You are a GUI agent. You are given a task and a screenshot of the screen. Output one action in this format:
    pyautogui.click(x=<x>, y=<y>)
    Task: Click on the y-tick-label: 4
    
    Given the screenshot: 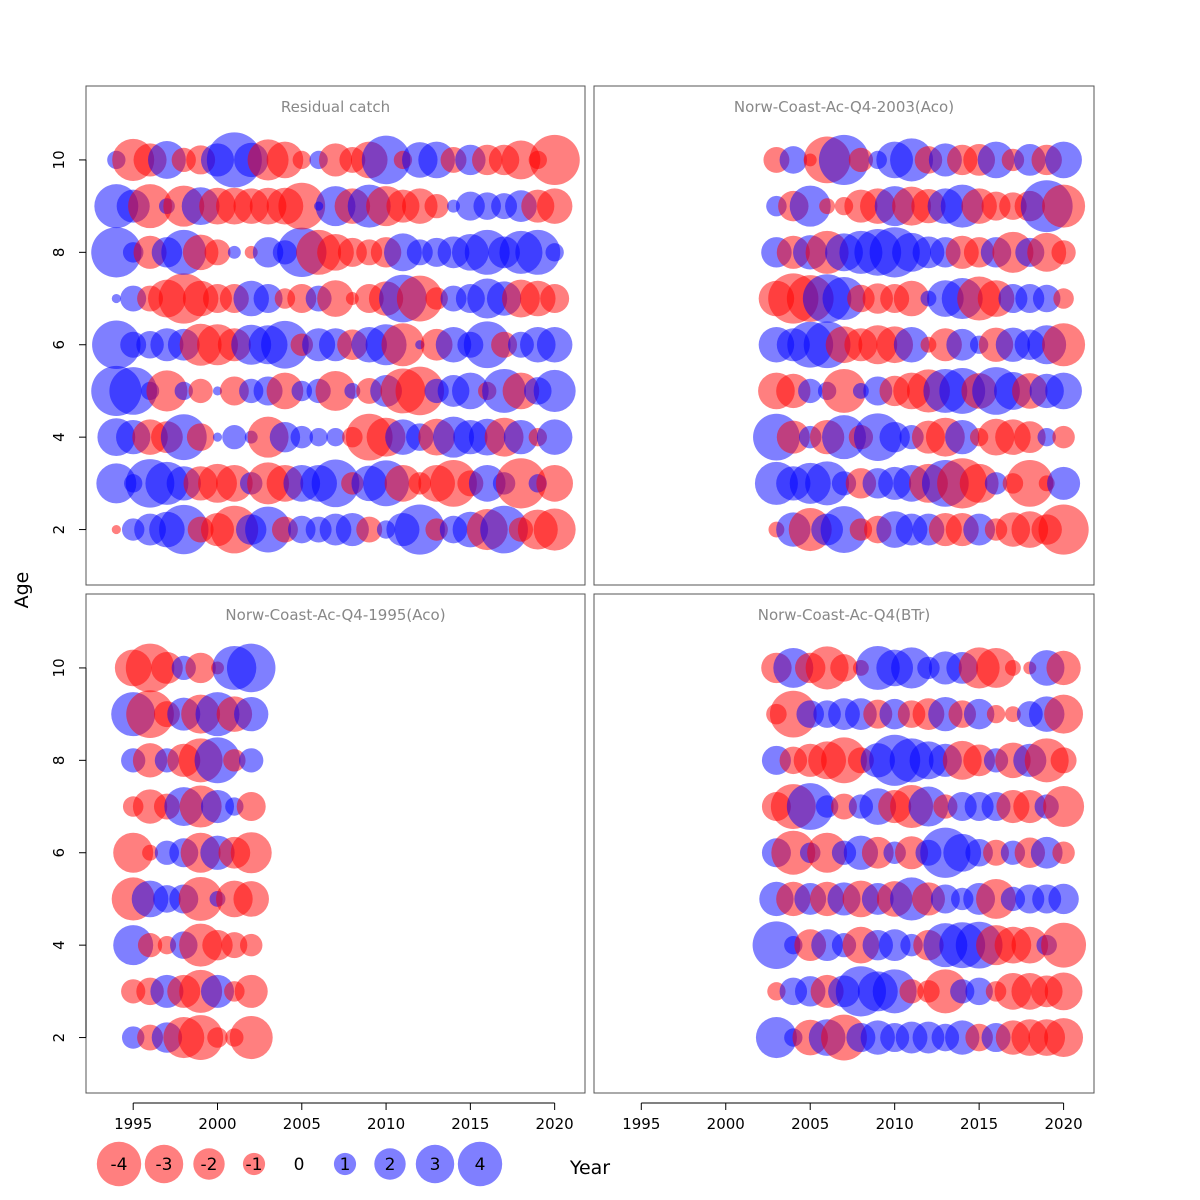 What is the action you would take?
    pyautogui.click(x=59, y=945)
    